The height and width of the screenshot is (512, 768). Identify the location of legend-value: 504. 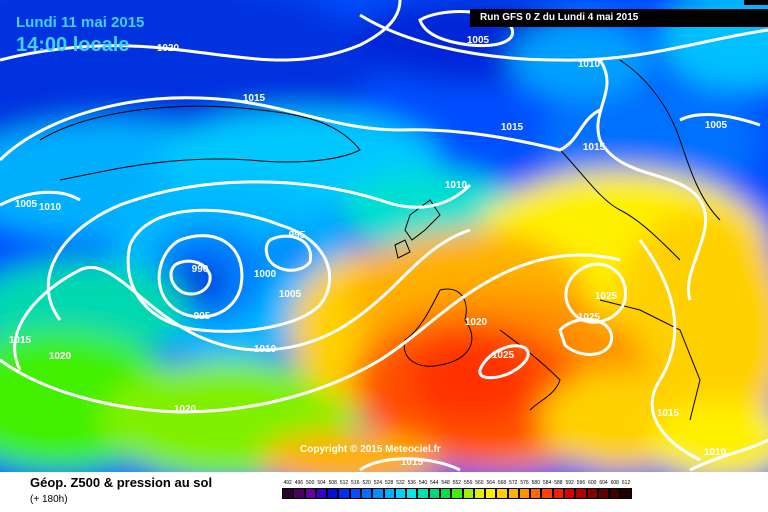
(321, 483).